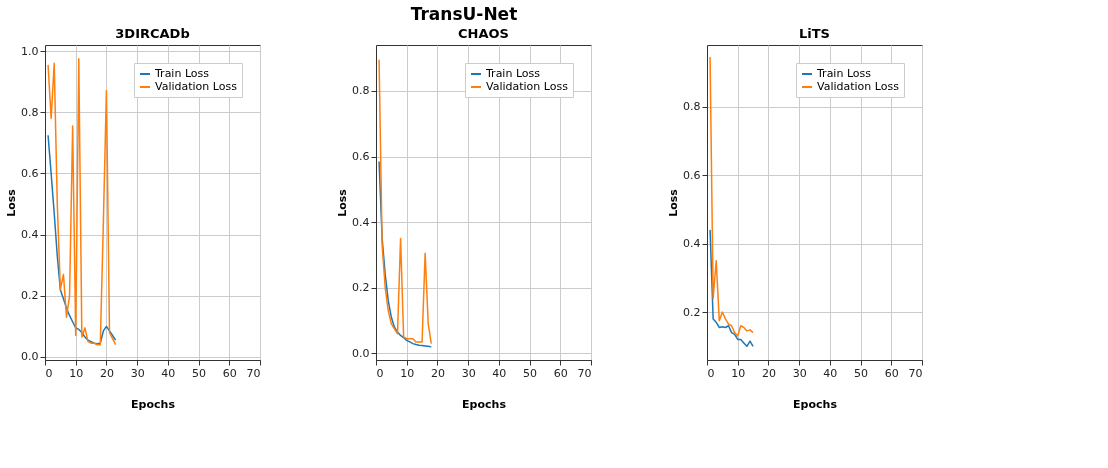 Image resolution: width=1108 pixels, height=468 pixels. I want to click on chart-title: CHAOS, so click(483, 33).